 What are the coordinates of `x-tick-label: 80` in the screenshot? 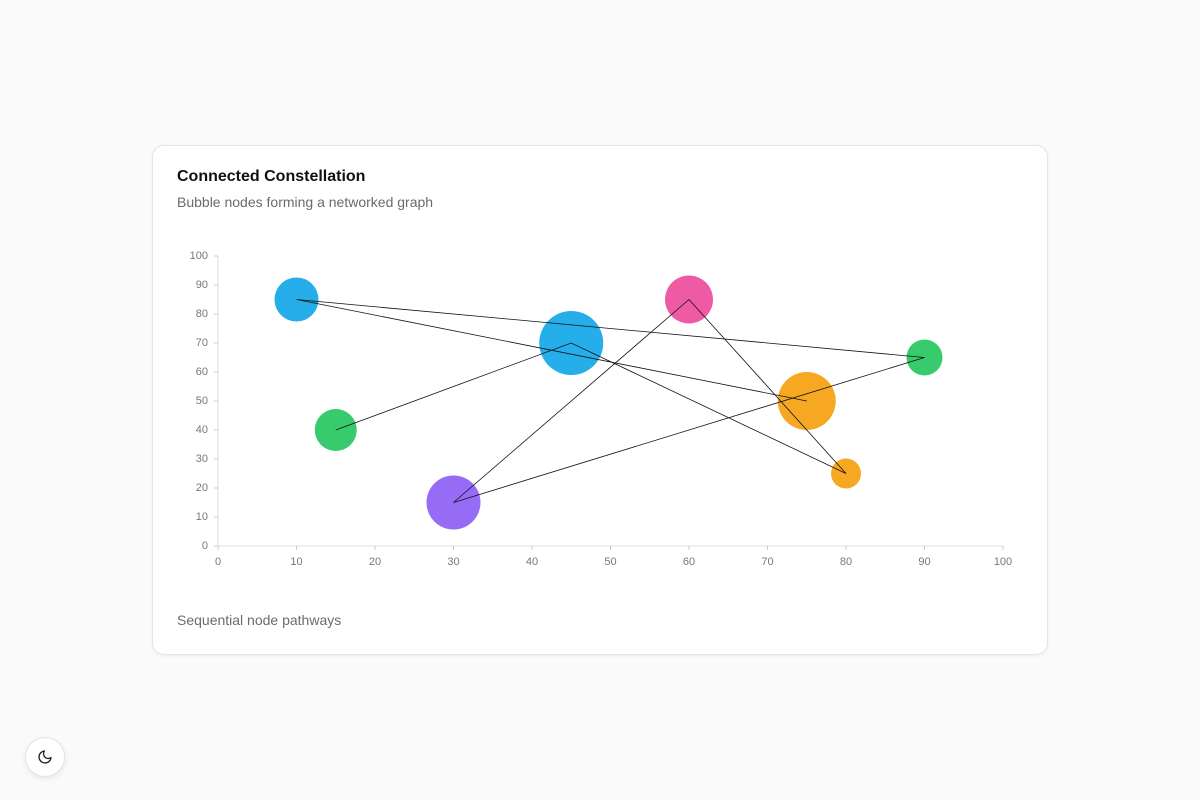 It's located at (846, 562).